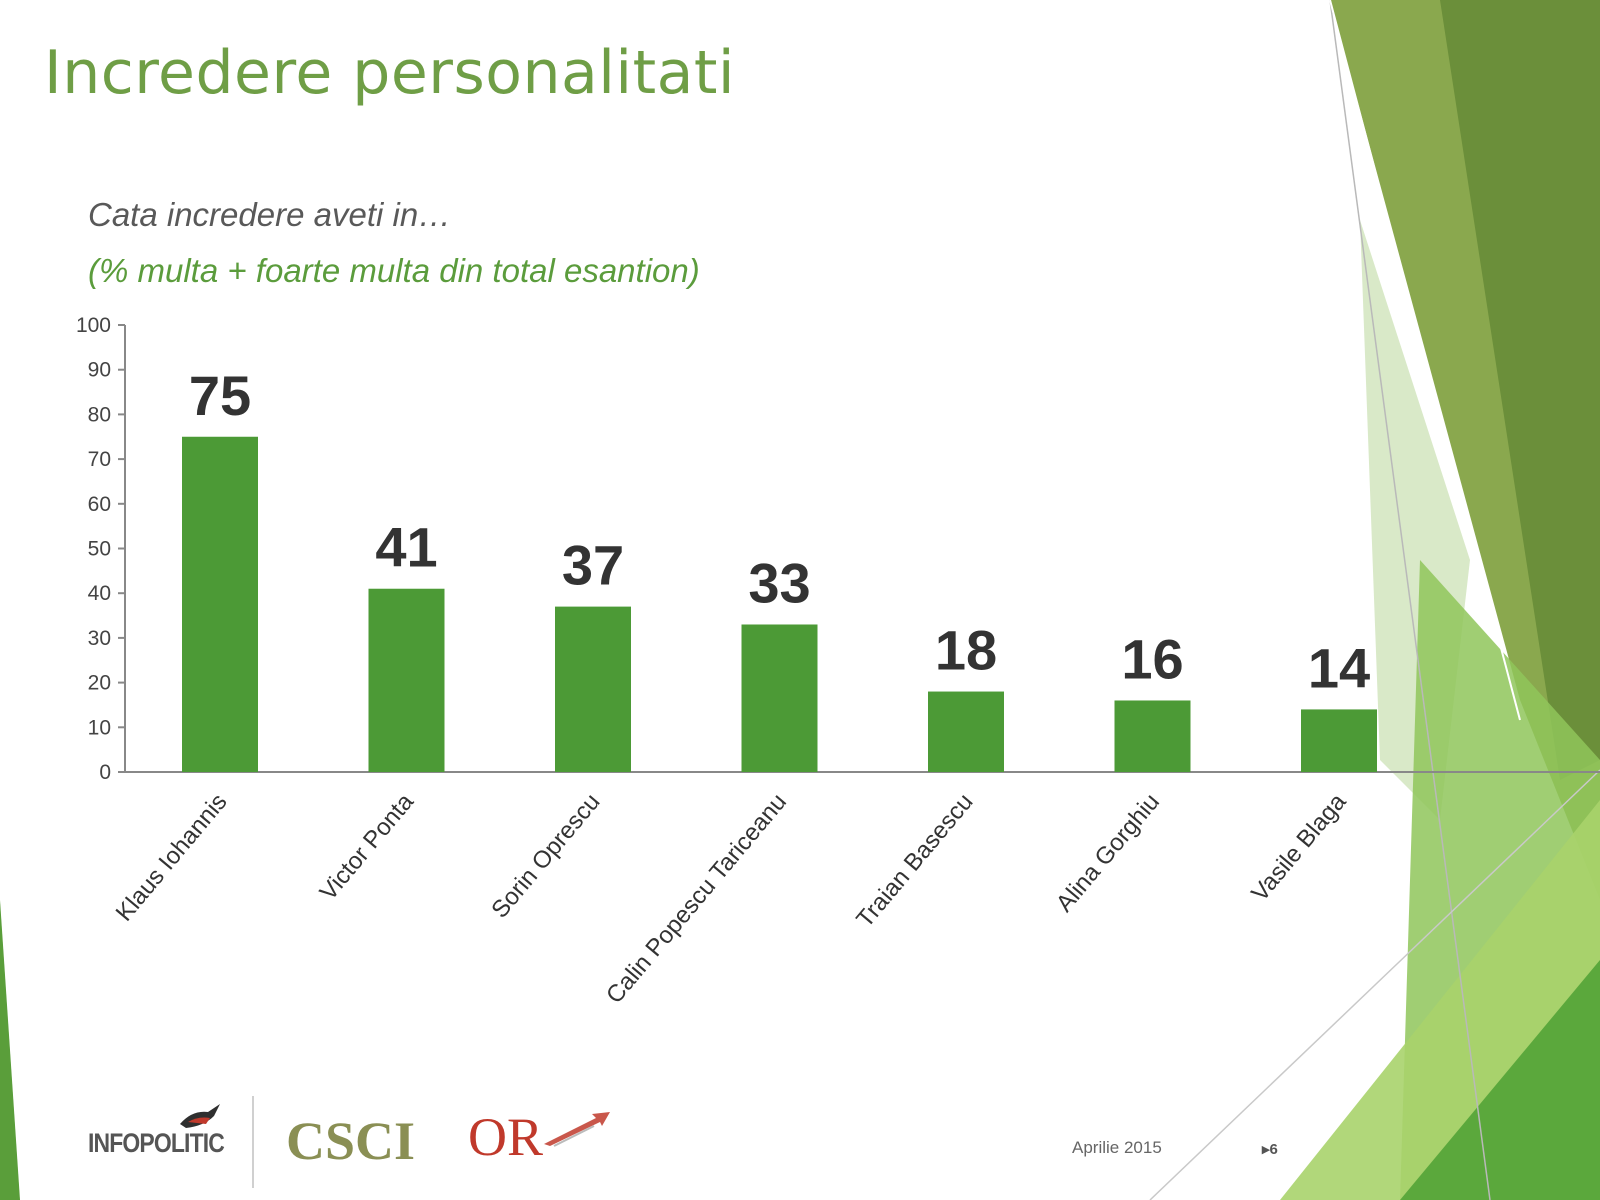 The width and height of the screenshot is (1600, 1200). What do you see at coordinates (351, 1141) in the screenshot?
I see `csci-logo: CSCI` at bounding box center [351, 1141].